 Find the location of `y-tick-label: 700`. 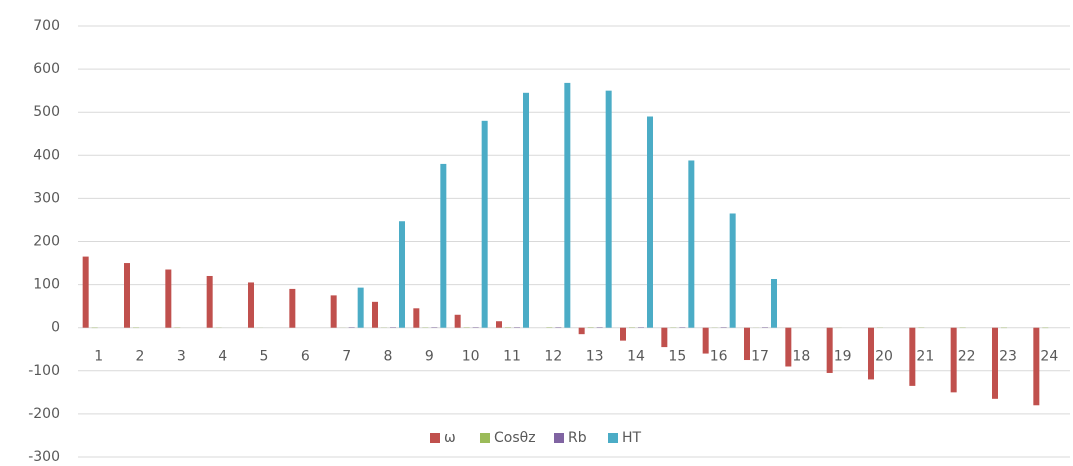

y-tick-label: 700 is located at coordinates (46, 26).